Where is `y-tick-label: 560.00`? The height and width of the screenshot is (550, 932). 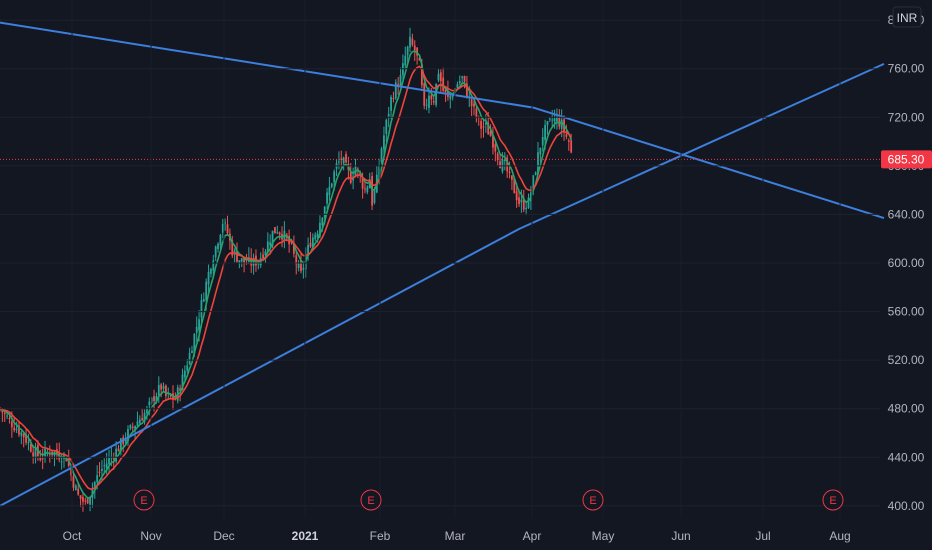
y-tick-label: 560.00 is located at coordinates (906, 312).